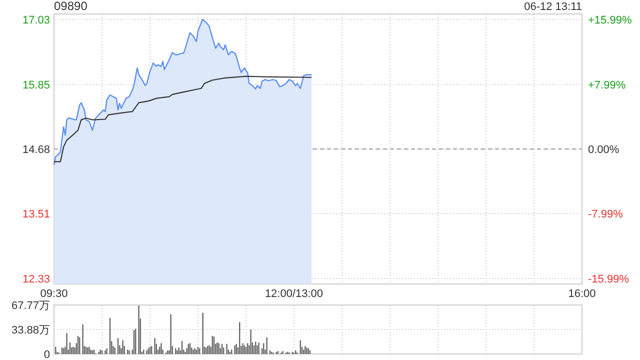 This screenshot has width=640, height=360. I want to click on y2-tick-label: -7.99%, so click(606, 214).